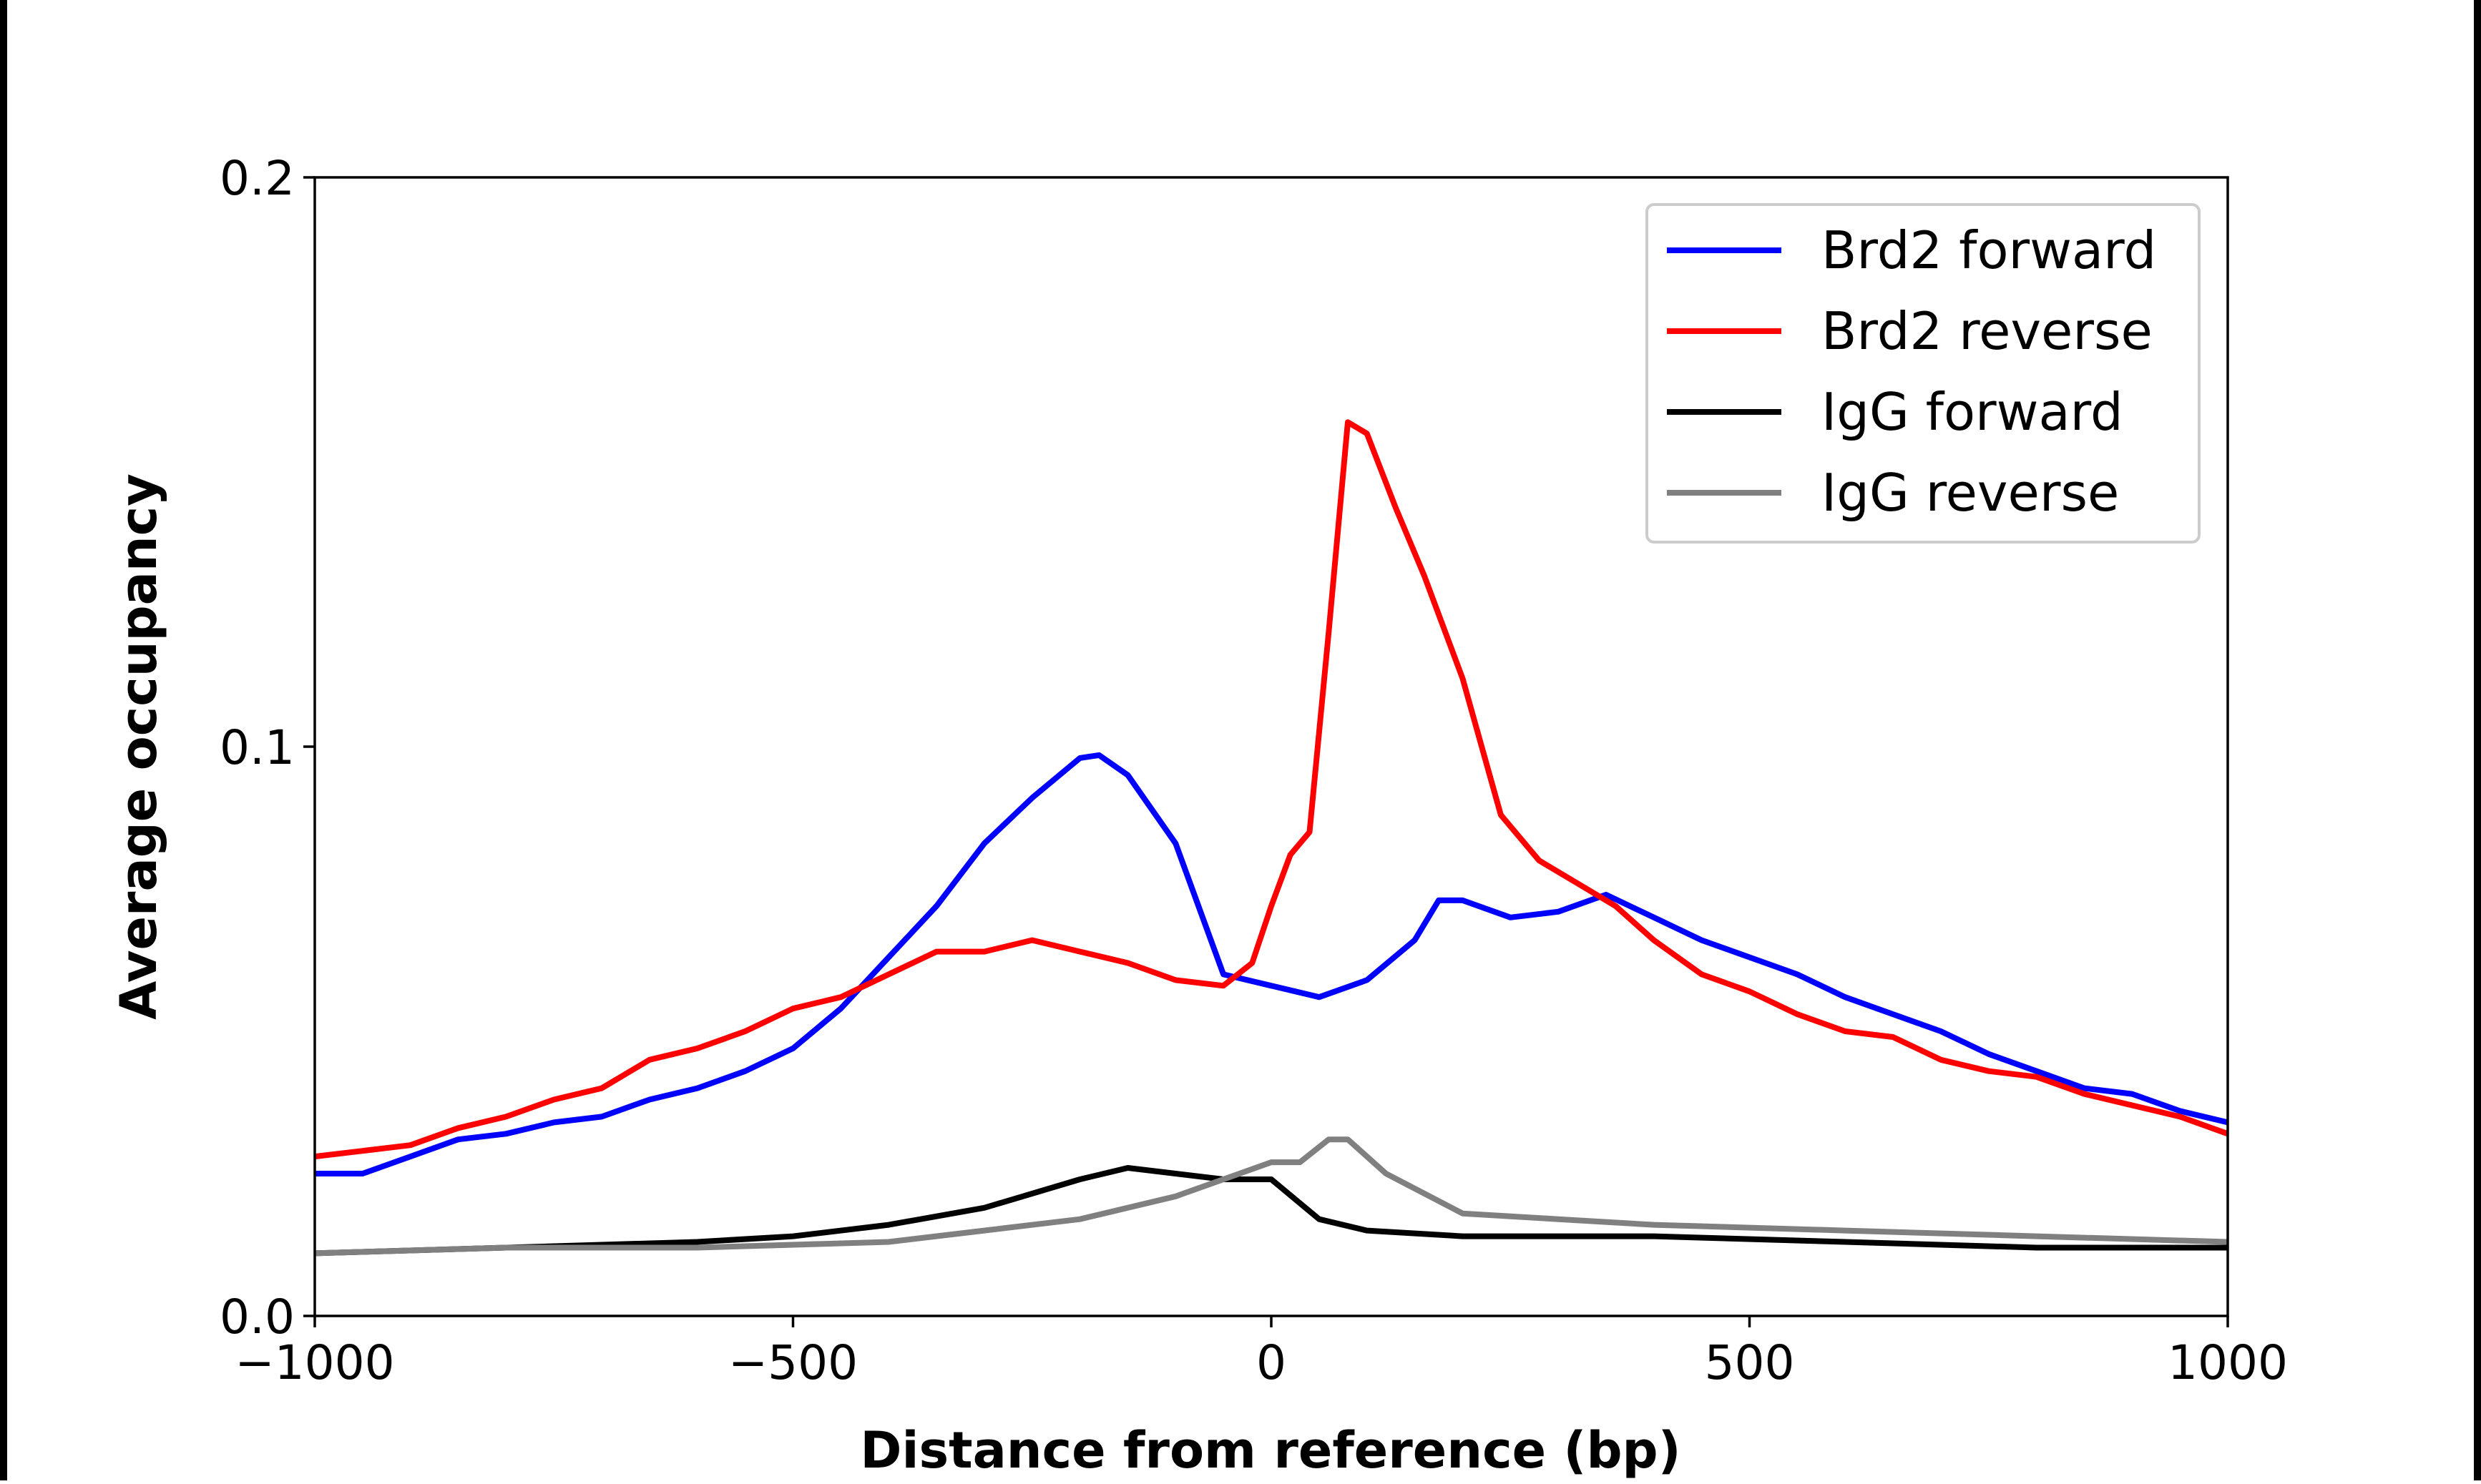  I want to click on x-tick-label: 1000, so click(2228, 1362).